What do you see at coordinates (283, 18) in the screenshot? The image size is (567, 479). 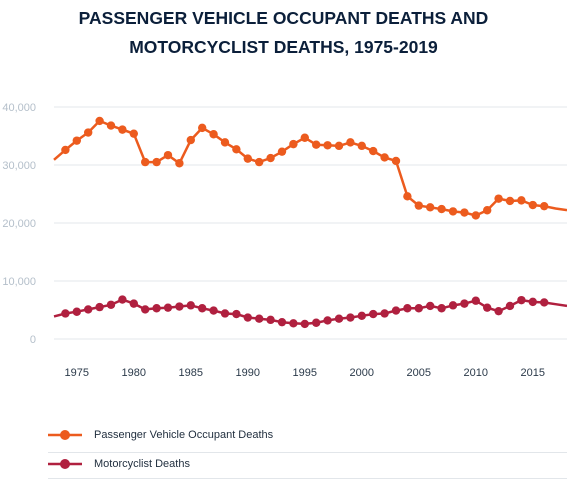 I see `chart-title-line-1: PASSENGER VEHICLE OCCUPANT DEATHS AND` at bounding box center [283, 18].